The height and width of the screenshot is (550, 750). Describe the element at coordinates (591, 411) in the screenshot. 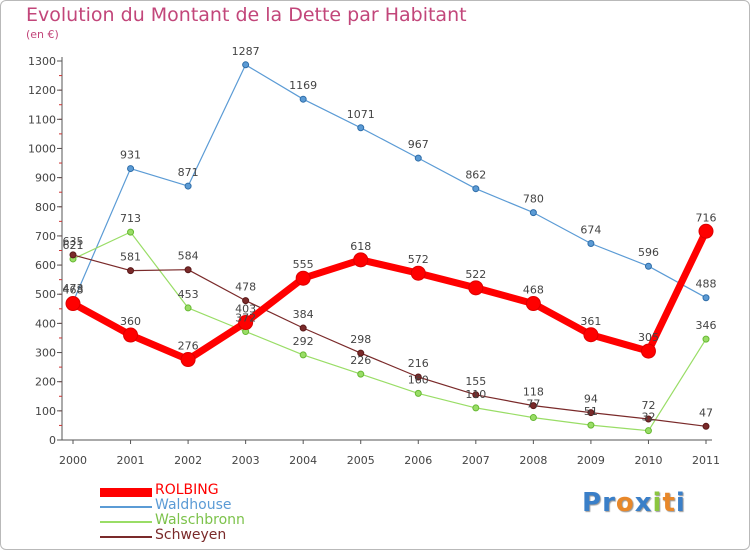

I see `data-label: 51` at that location.